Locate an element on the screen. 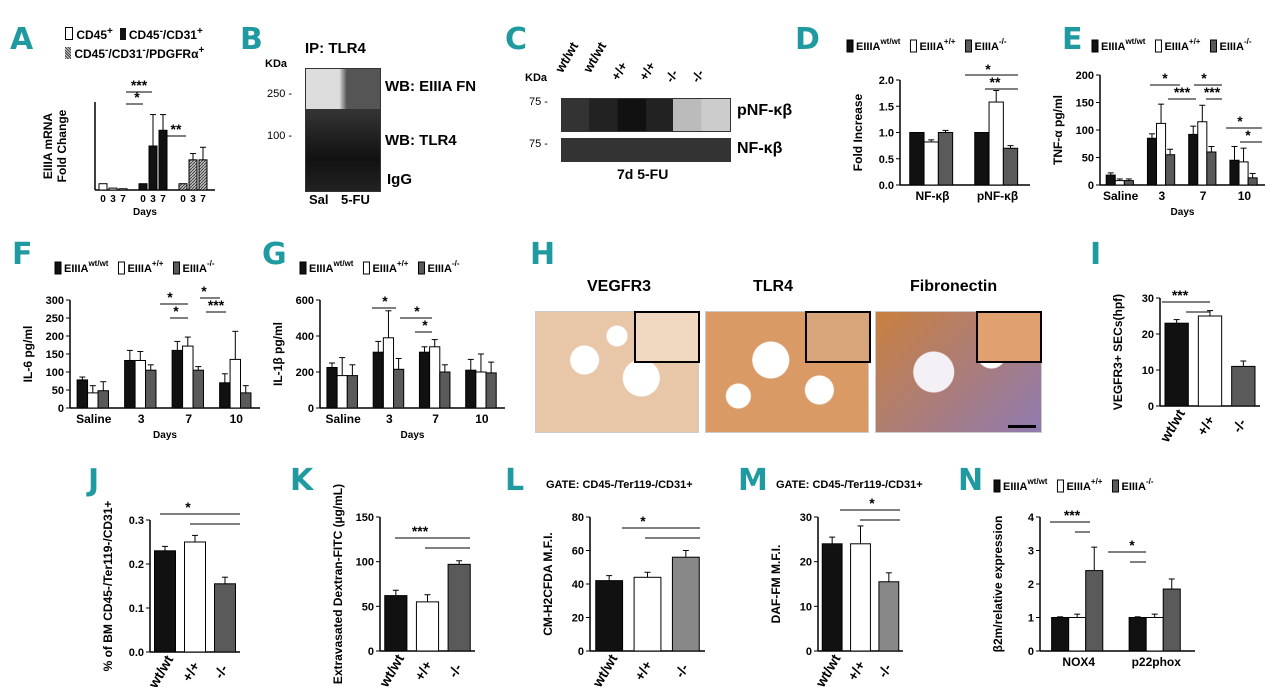 This screenshot has width=1280, height=687. y-tick-label: 2 is located at coordinates (1031, 585).